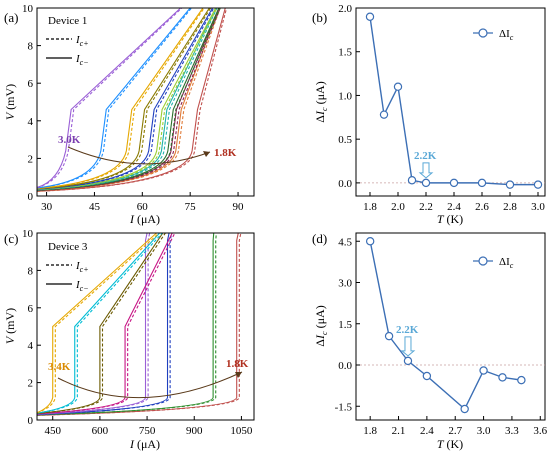  Describe the element at coordinates (483, 261) in the screenshot. I see `panel-d-legend-marker` at that location.